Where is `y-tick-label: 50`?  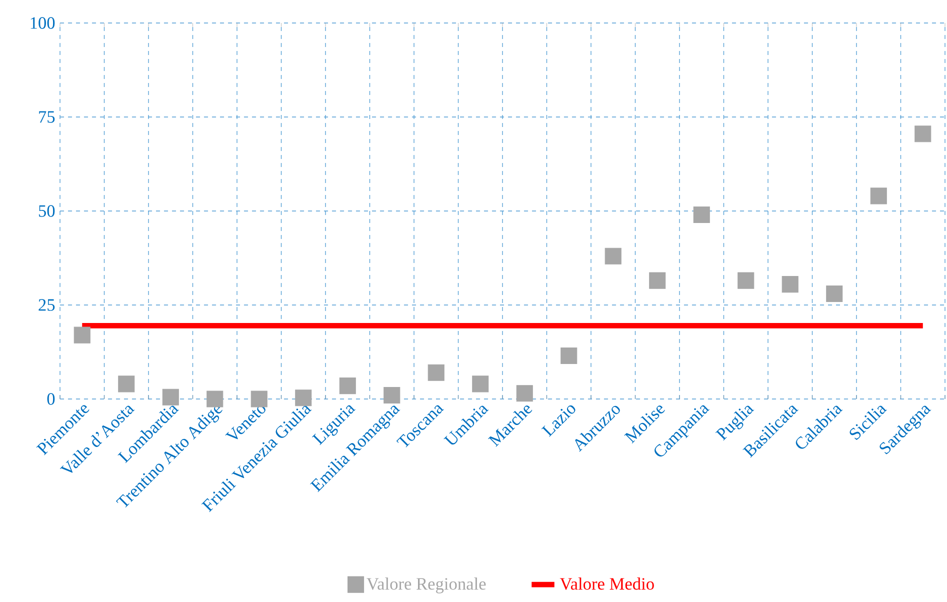 y-tick-label: 50 is located at coordinates (46, 211).